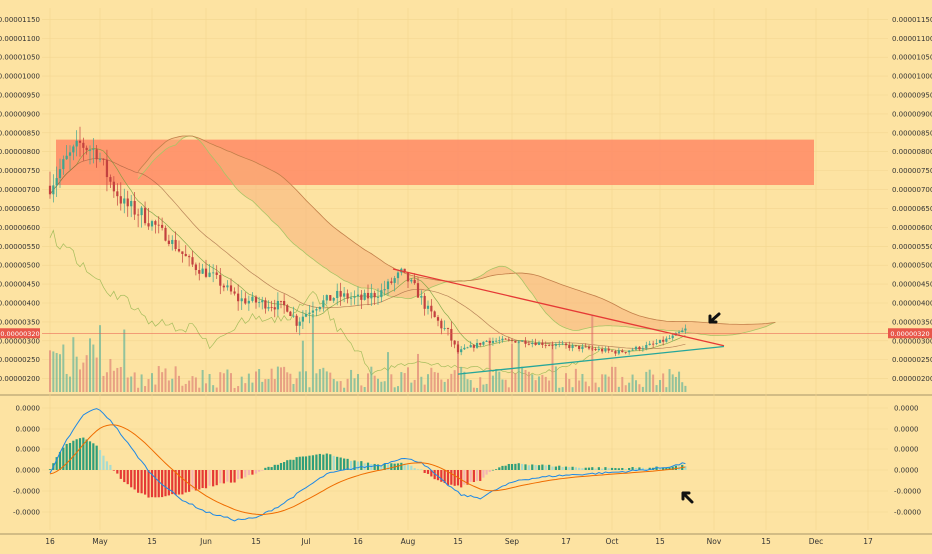 The image size is (932, 554). Describe the element at coordinates (591, 360) in the screenshot. I see `trendline-up` at that location.